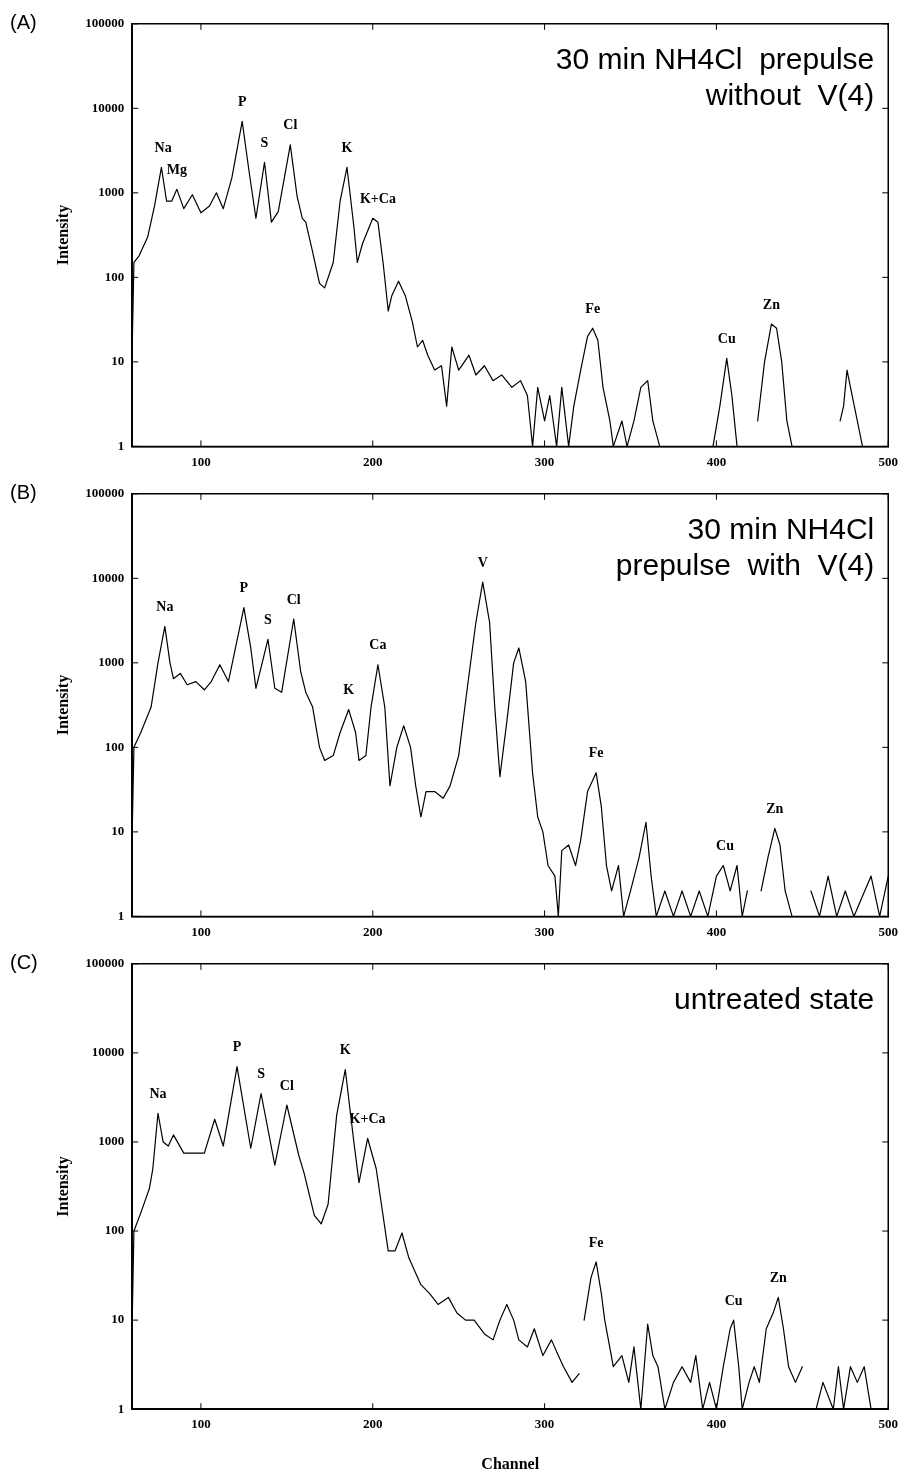 This screenshot has width=914, height=1478. What do you see at coordinates (510, 1463) in the screenshot?
I see `x-axis-title: Channel` at bounding box center [510, 1463].